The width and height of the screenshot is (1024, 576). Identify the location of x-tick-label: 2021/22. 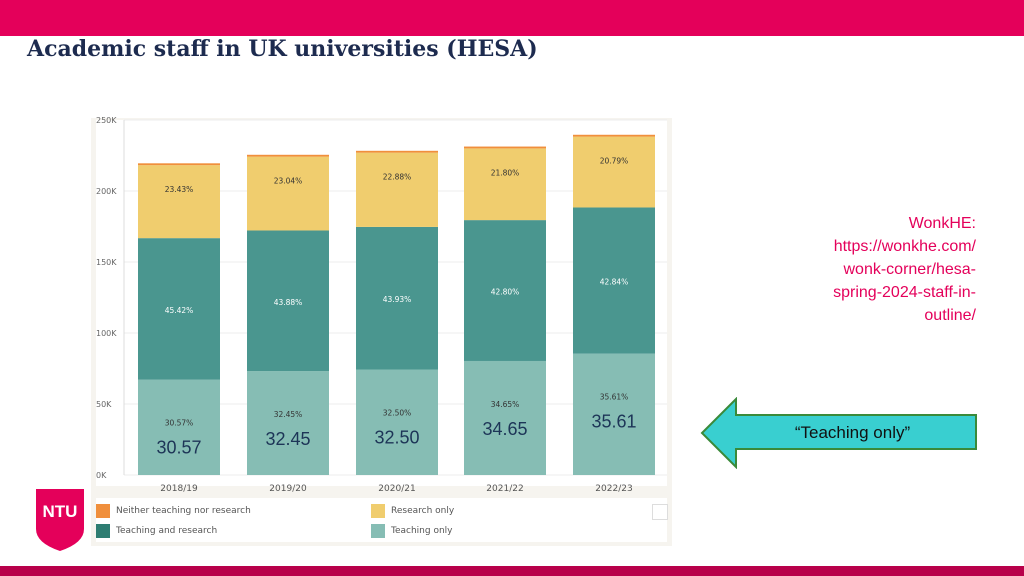
(504, 489).